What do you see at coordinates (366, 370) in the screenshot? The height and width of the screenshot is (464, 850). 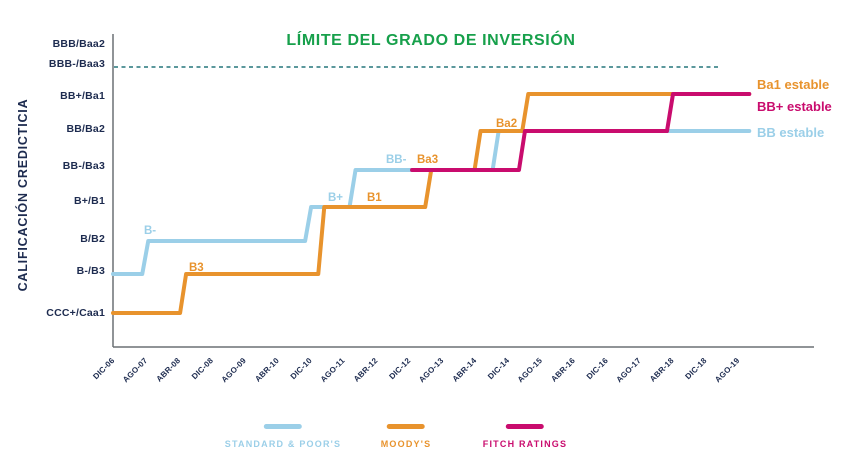 I see `x-tick-label: ABR-12` at bounding box center [366, 370].